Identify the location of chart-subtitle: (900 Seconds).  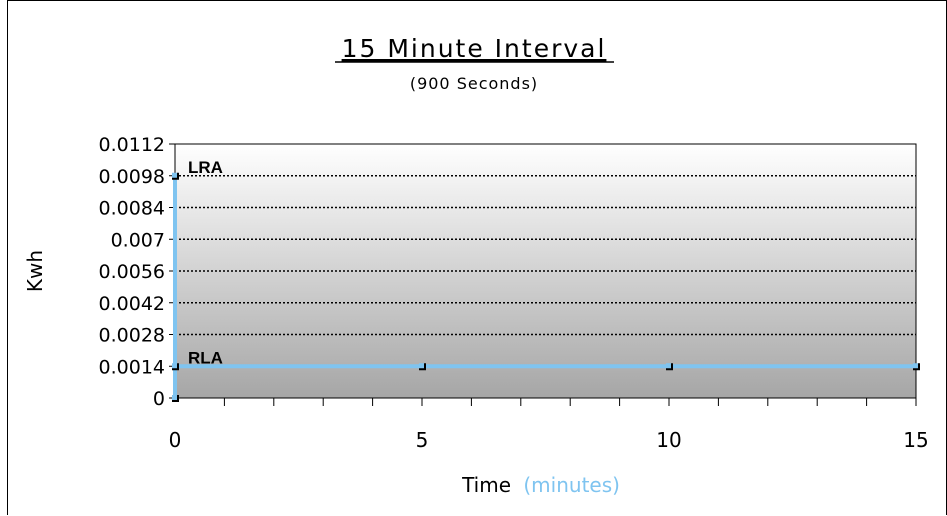
(474, 83).